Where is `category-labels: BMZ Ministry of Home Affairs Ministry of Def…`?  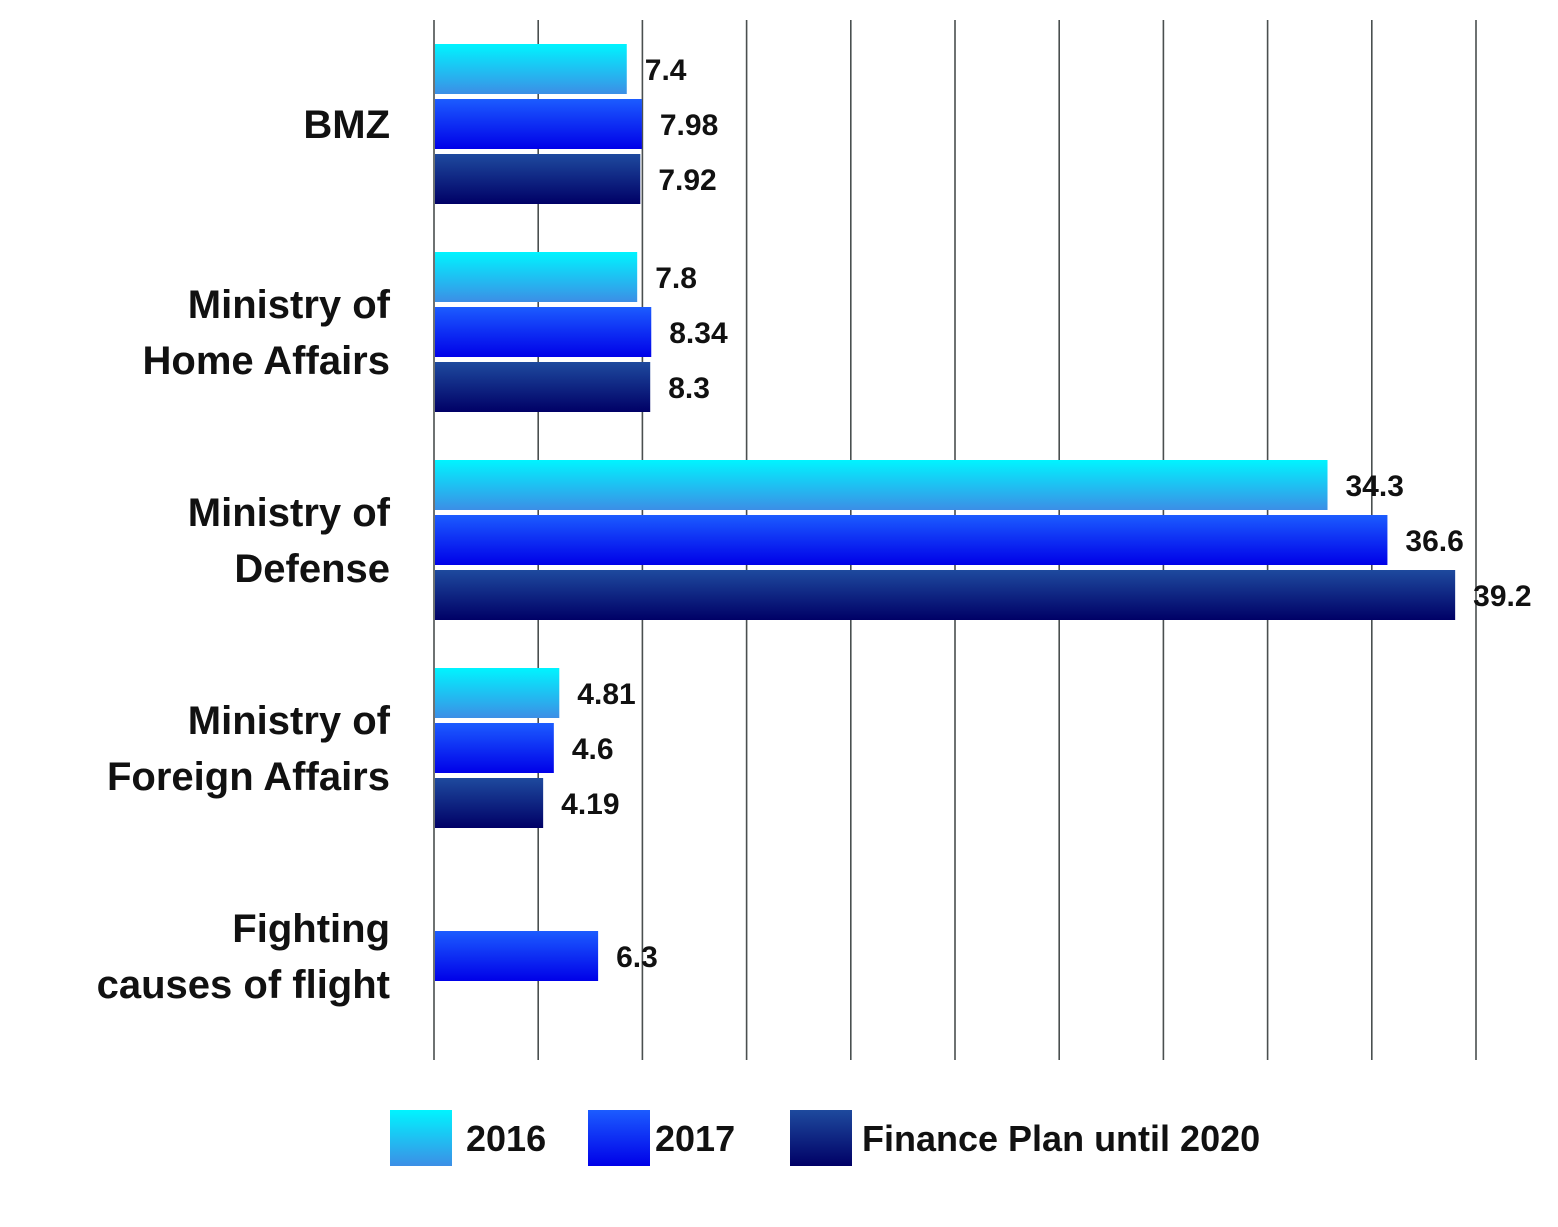
category-labels: BMZ Ministry of Home Affairs Ministry of Def… is located at coordinates (244, 555).